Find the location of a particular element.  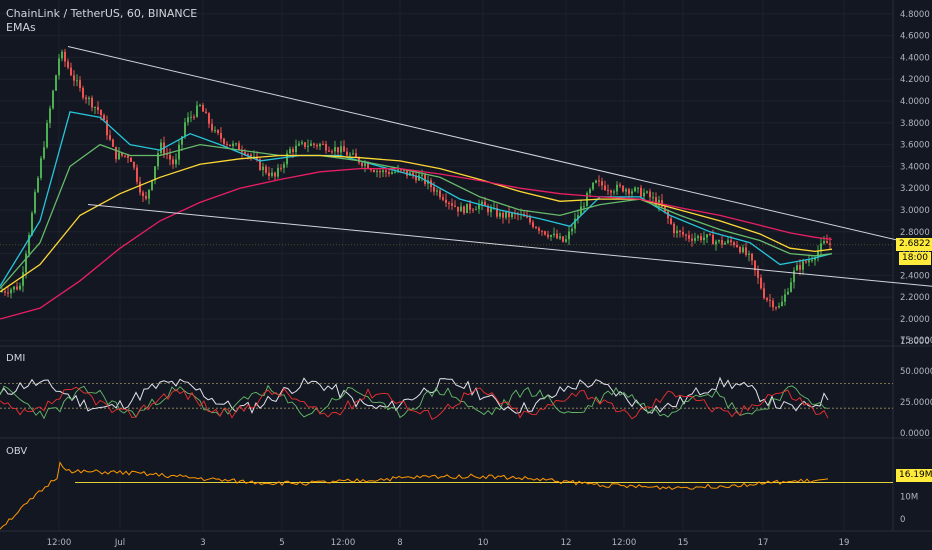

dmi-pane-label: DMI is located at coordinates (16, 358).